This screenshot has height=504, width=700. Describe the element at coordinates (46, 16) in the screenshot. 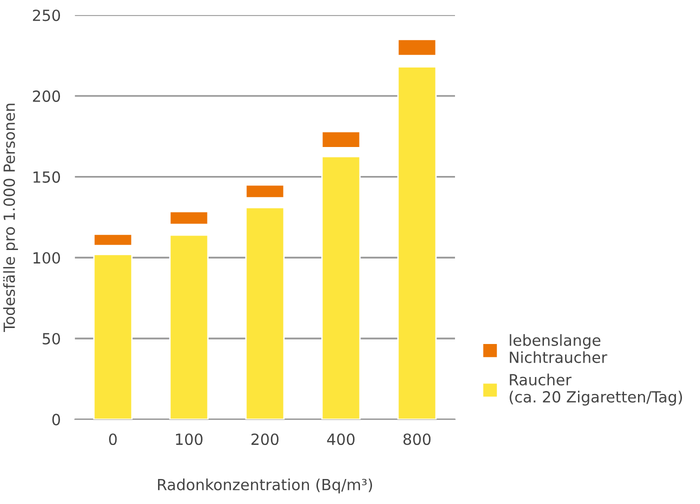

I see `y-tick-label: 250` at that location.